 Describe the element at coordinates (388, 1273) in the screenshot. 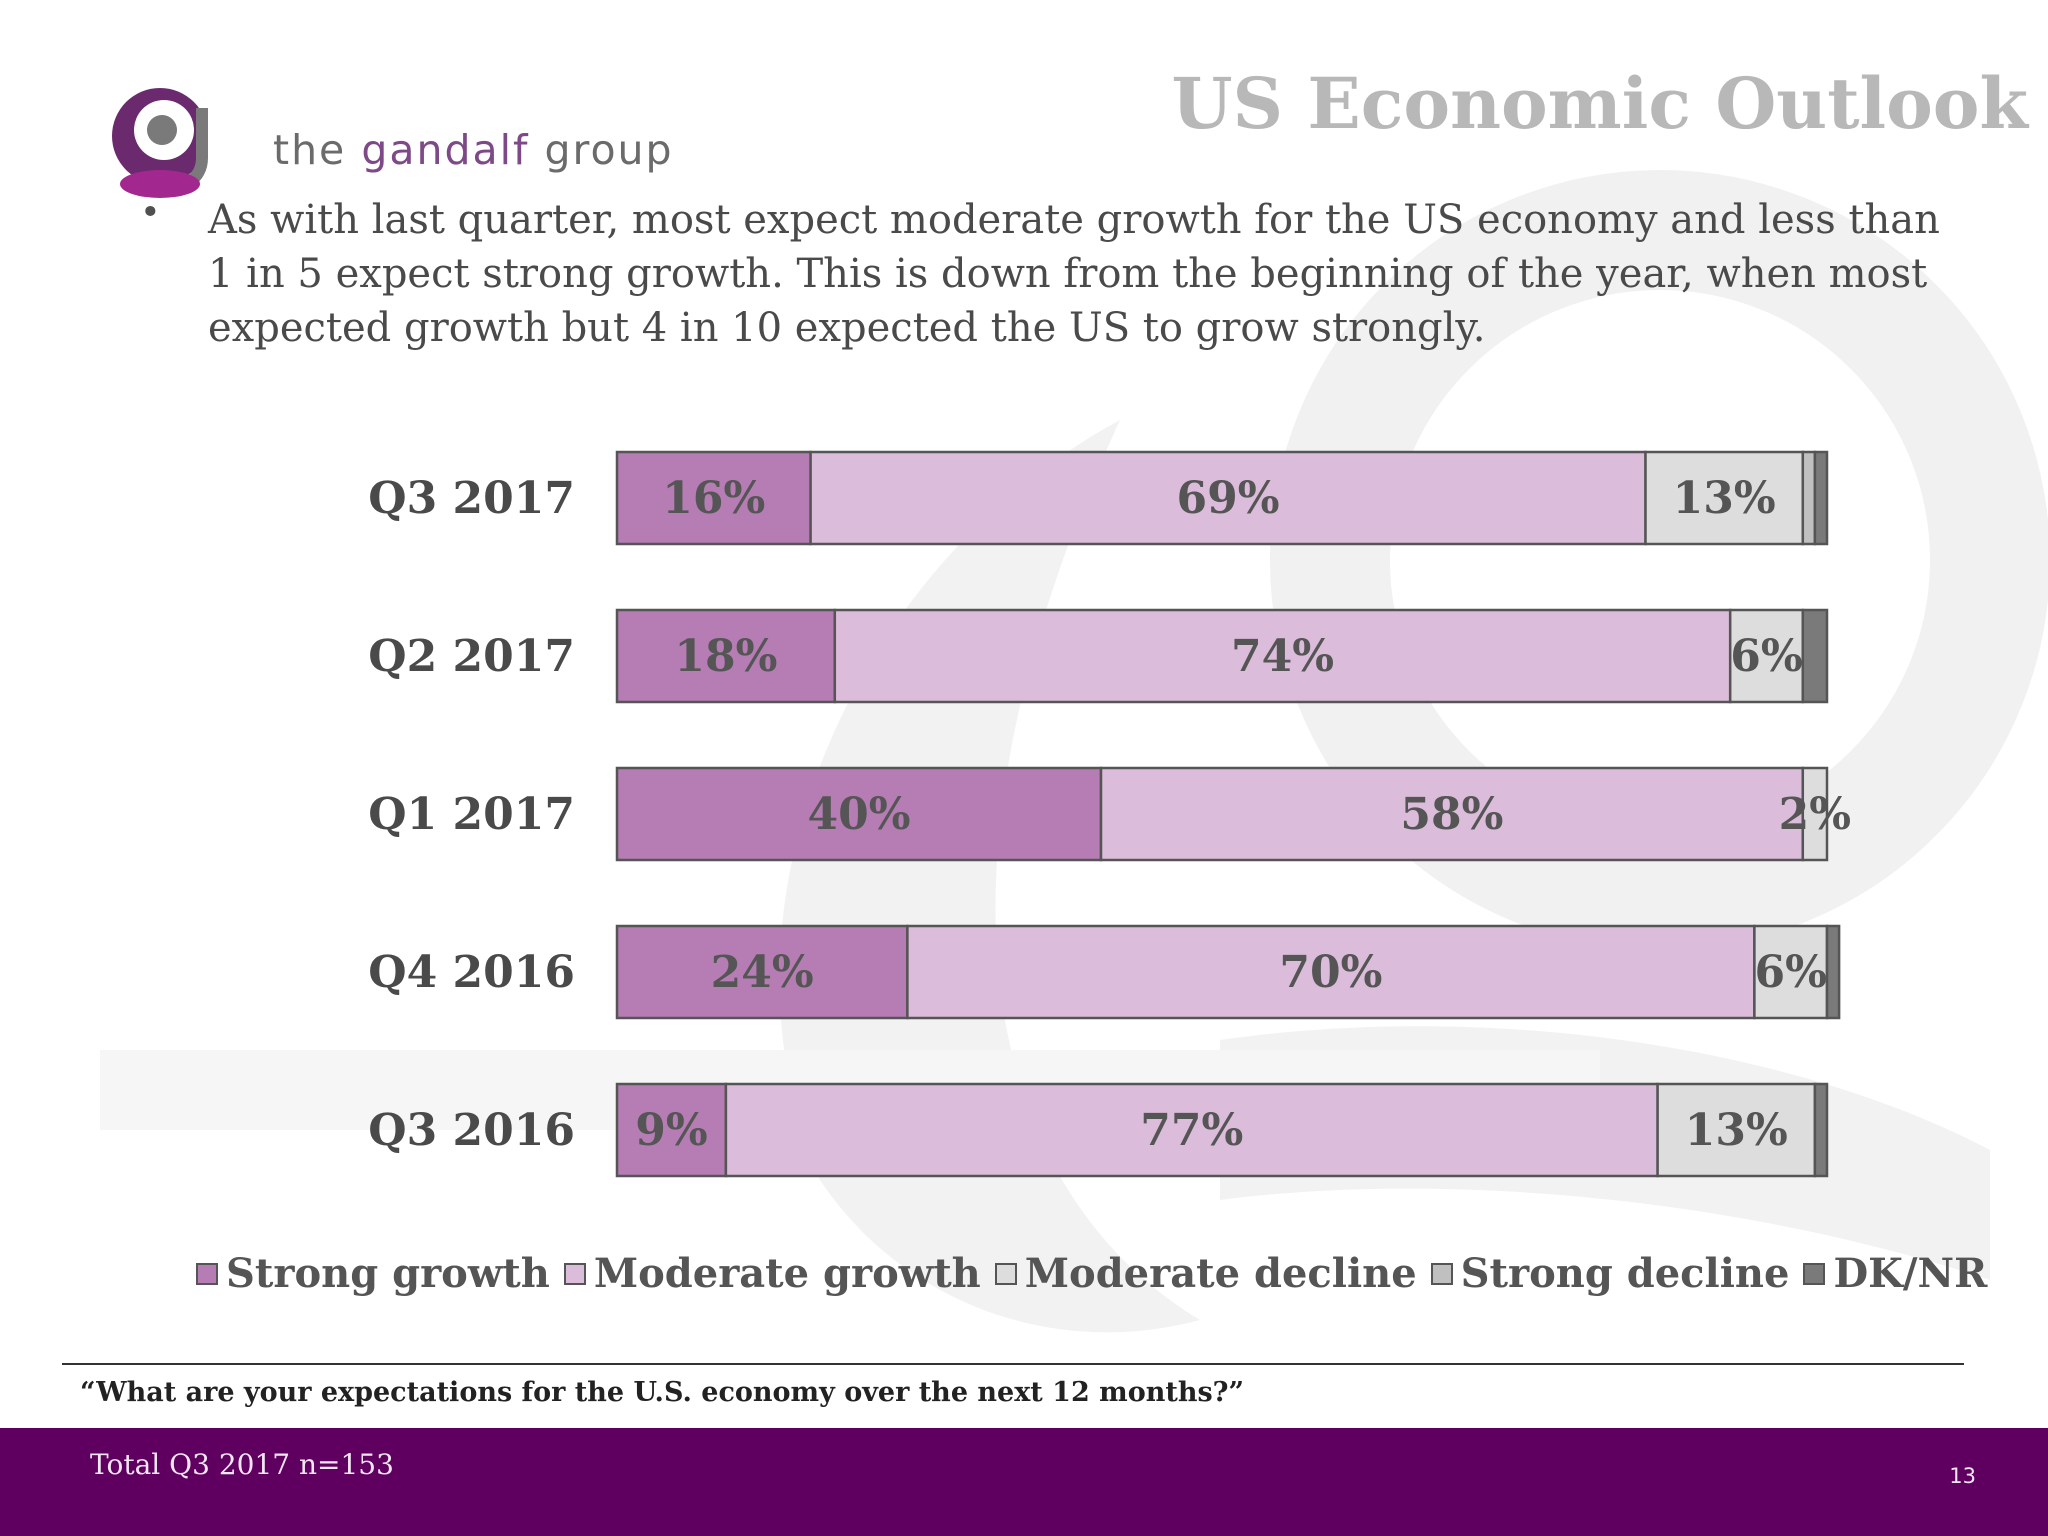

I see `legend-label: Strong growth` at that location.